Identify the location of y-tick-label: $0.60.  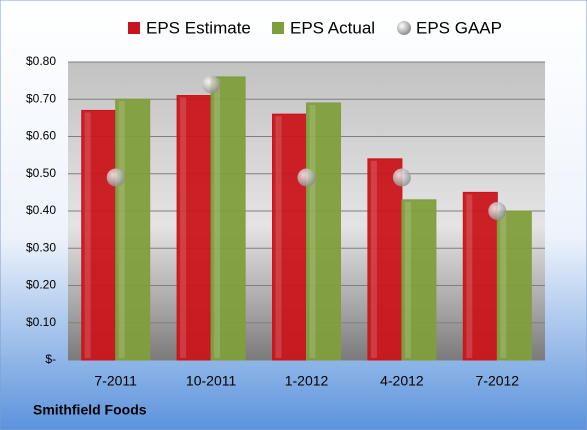
(41, 136).